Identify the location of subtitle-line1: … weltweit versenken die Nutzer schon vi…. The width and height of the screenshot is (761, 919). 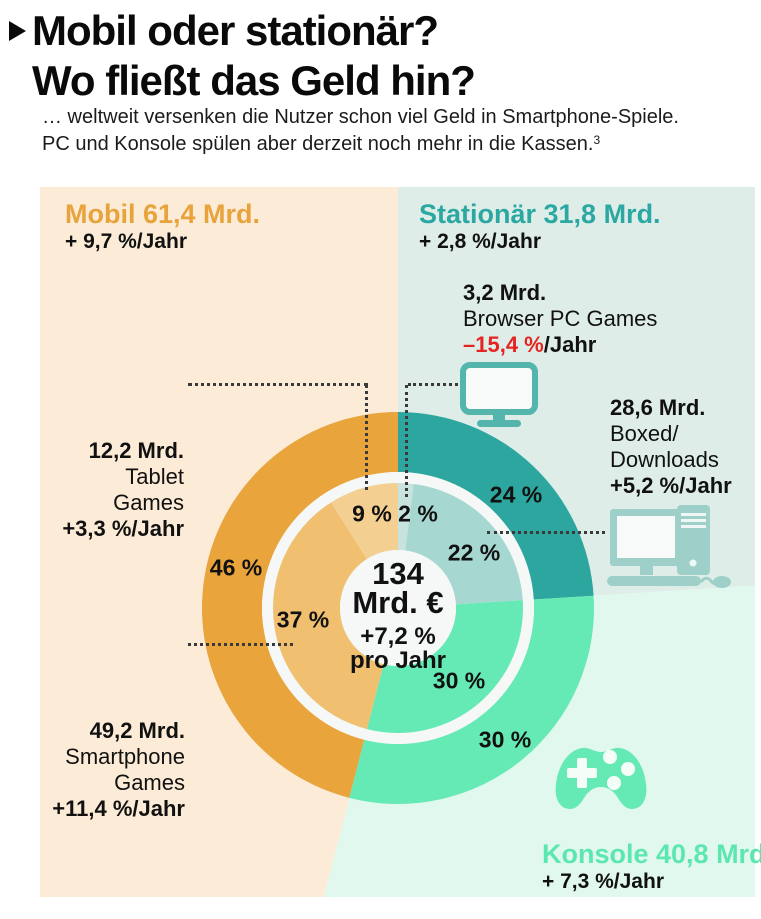
(360, 117).